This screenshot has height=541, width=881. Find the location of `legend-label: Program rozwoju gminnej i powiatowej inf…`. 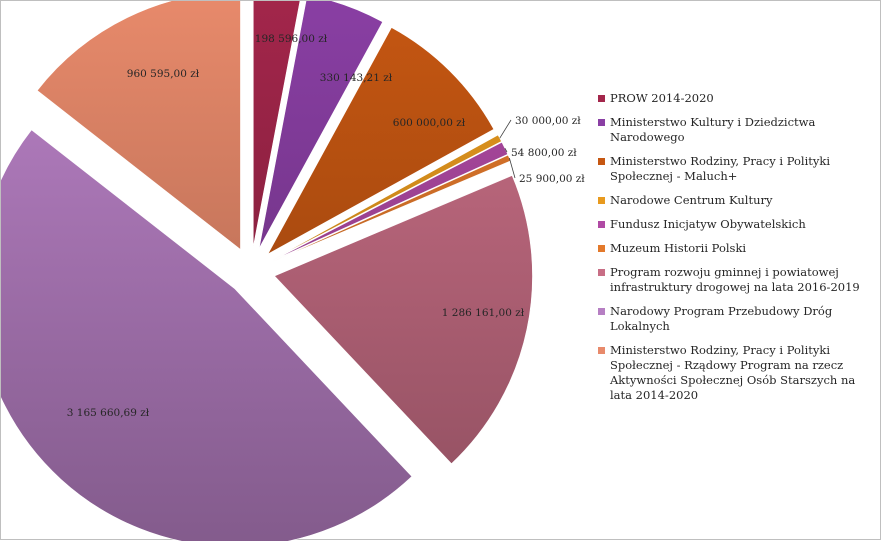

legend-label: Program rozwoju gminnej i powiatowej inf… is located at coordinates (735, 279).